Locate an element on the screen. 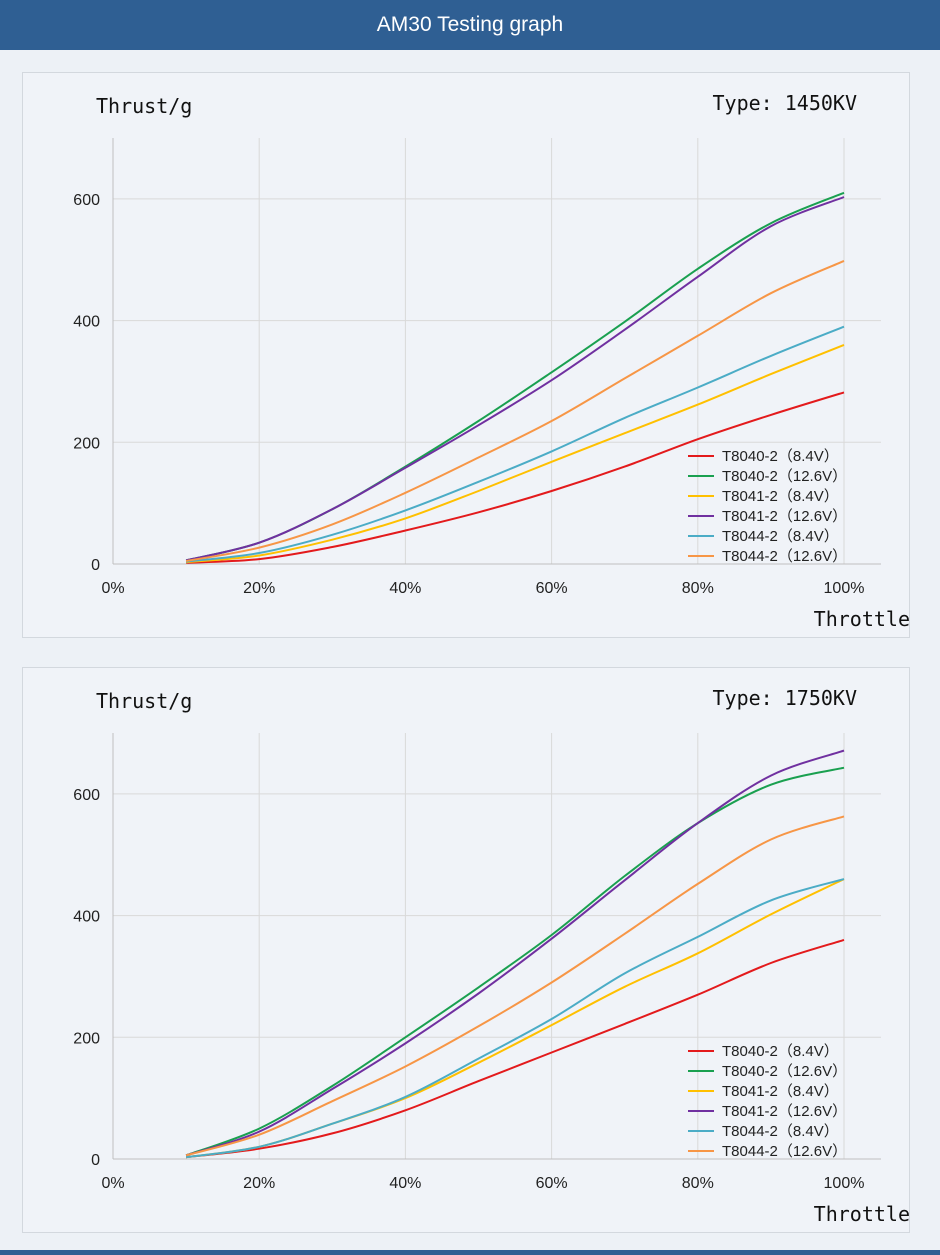 The height and width of the screenshot is (1255, 940). page-header: AM30 Testing graph is located at coordinates (470, 25).